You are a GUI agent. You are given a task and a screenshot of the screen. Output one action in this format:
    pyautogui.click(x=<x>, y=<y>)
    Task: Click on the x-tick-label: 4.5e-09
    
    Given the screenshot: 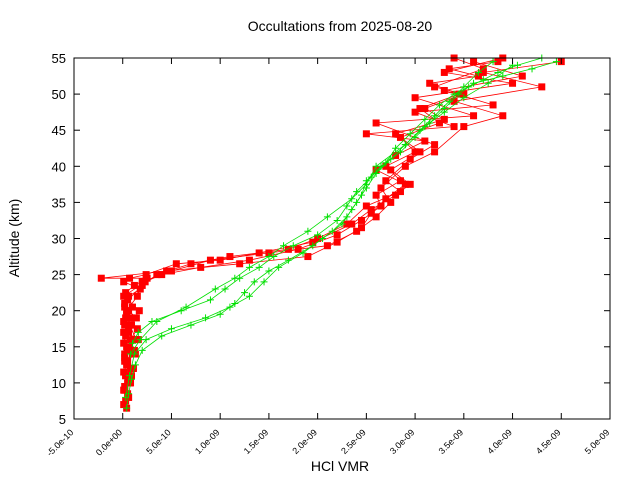 What is the action you would take?
    pyautogui.click(x=548, y=441)
    